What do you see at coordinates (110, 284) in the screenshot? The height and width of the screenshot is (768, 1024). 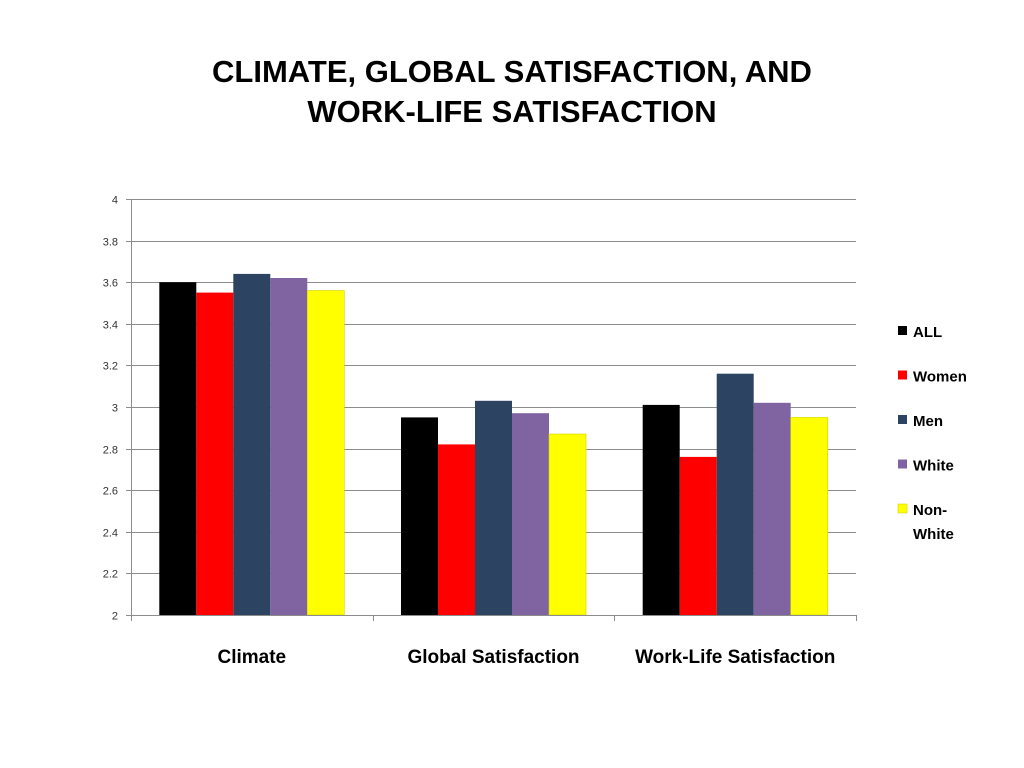 I see `y-tick-label: 3.6` at bounding box center [110, 284].